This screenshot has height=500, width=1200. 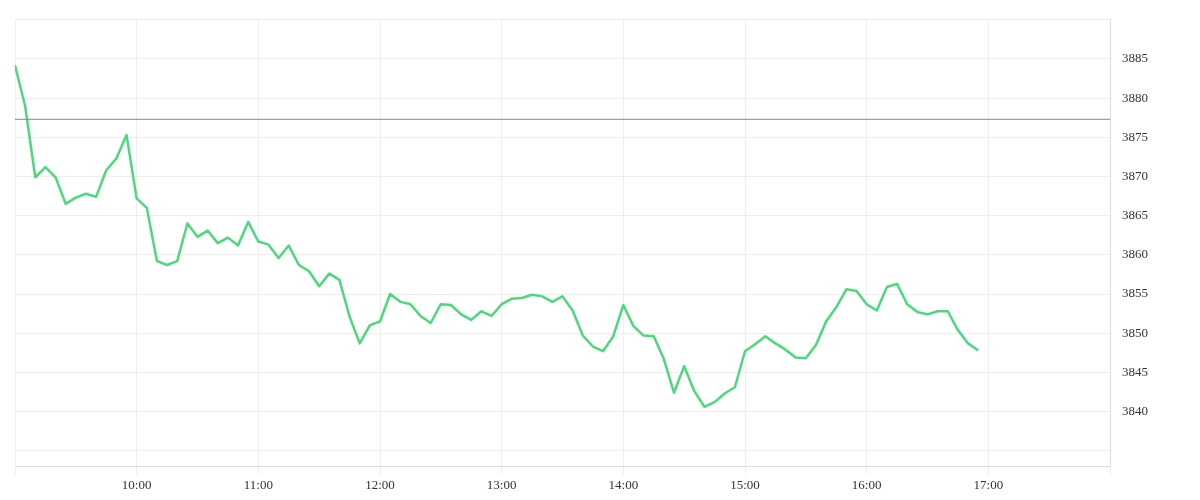 I want to click on x-tick-label: 11:00, so click(x=258, y=484).